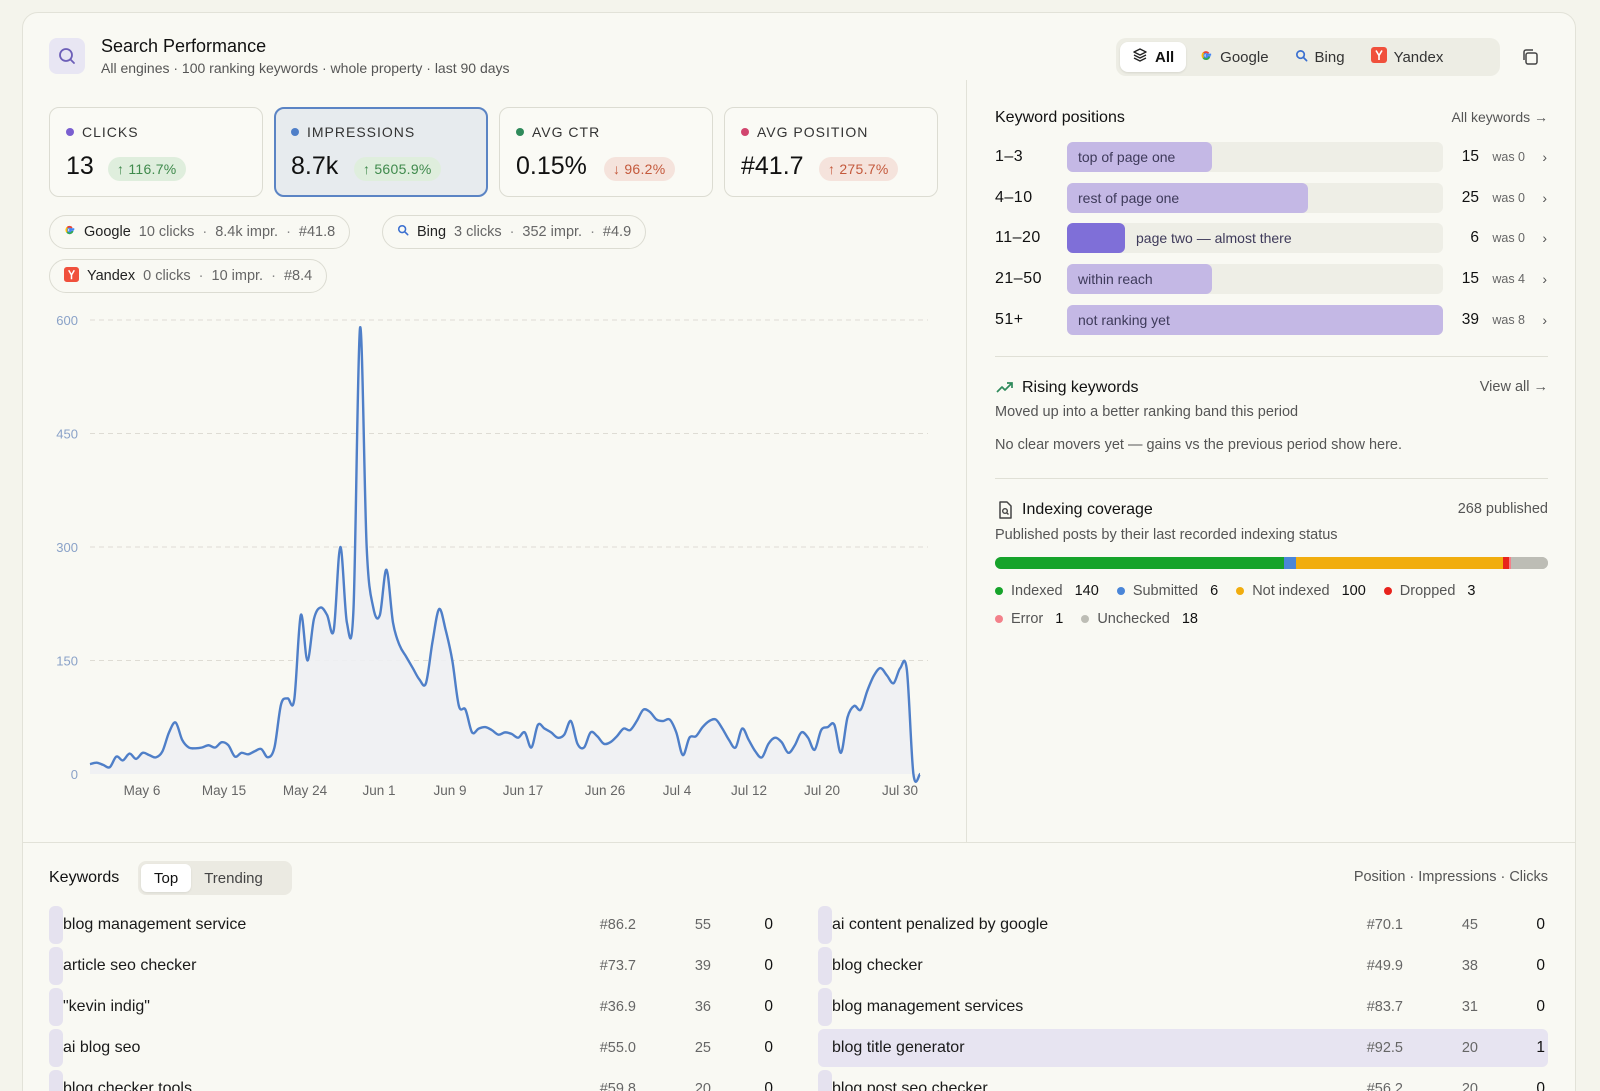  I want to click on metric-clicks: CLICKS 13 ↑ 116.7%, so click(156, 152).